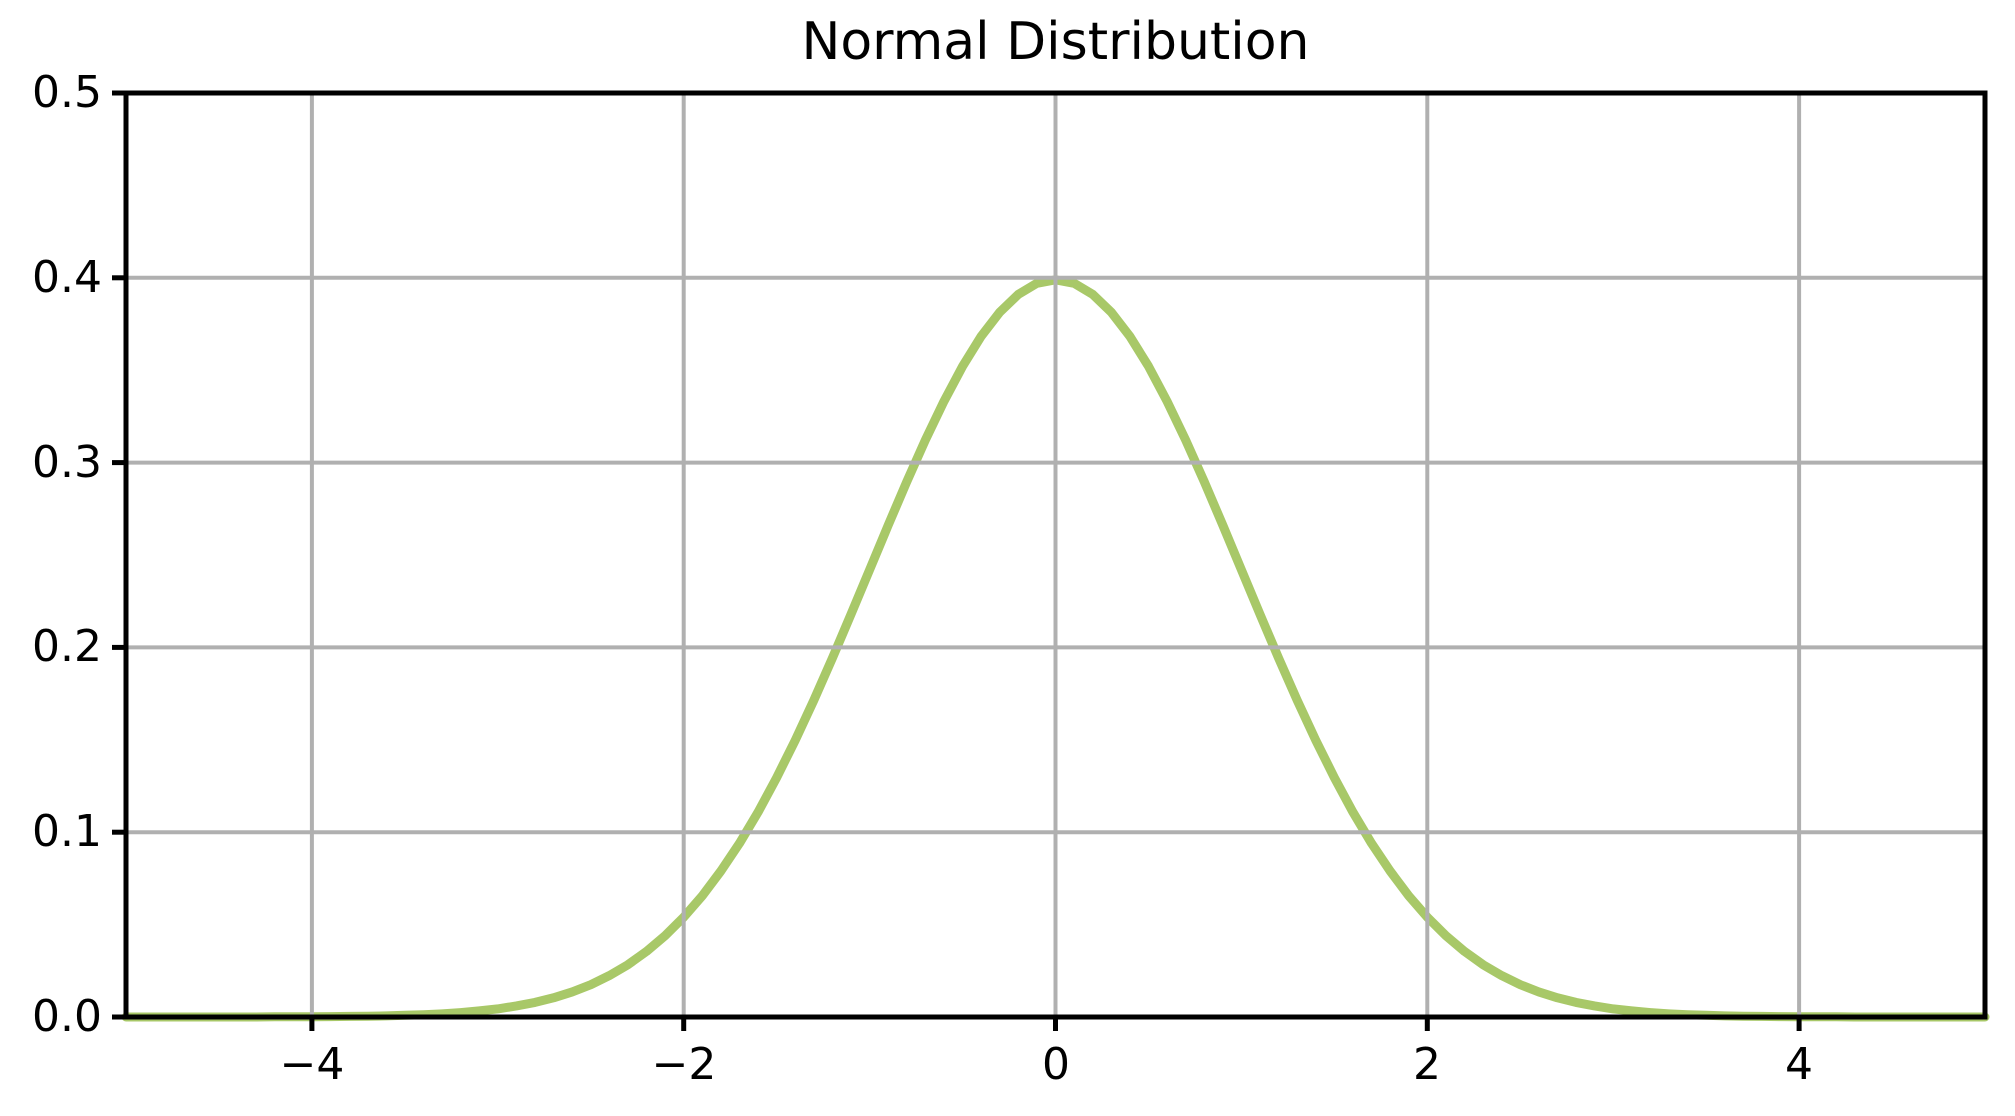  What do you see at coordinates (67, 92) in the screenshot?
I see `y-tick-label: 0.5` at bounding box center [67, 92].